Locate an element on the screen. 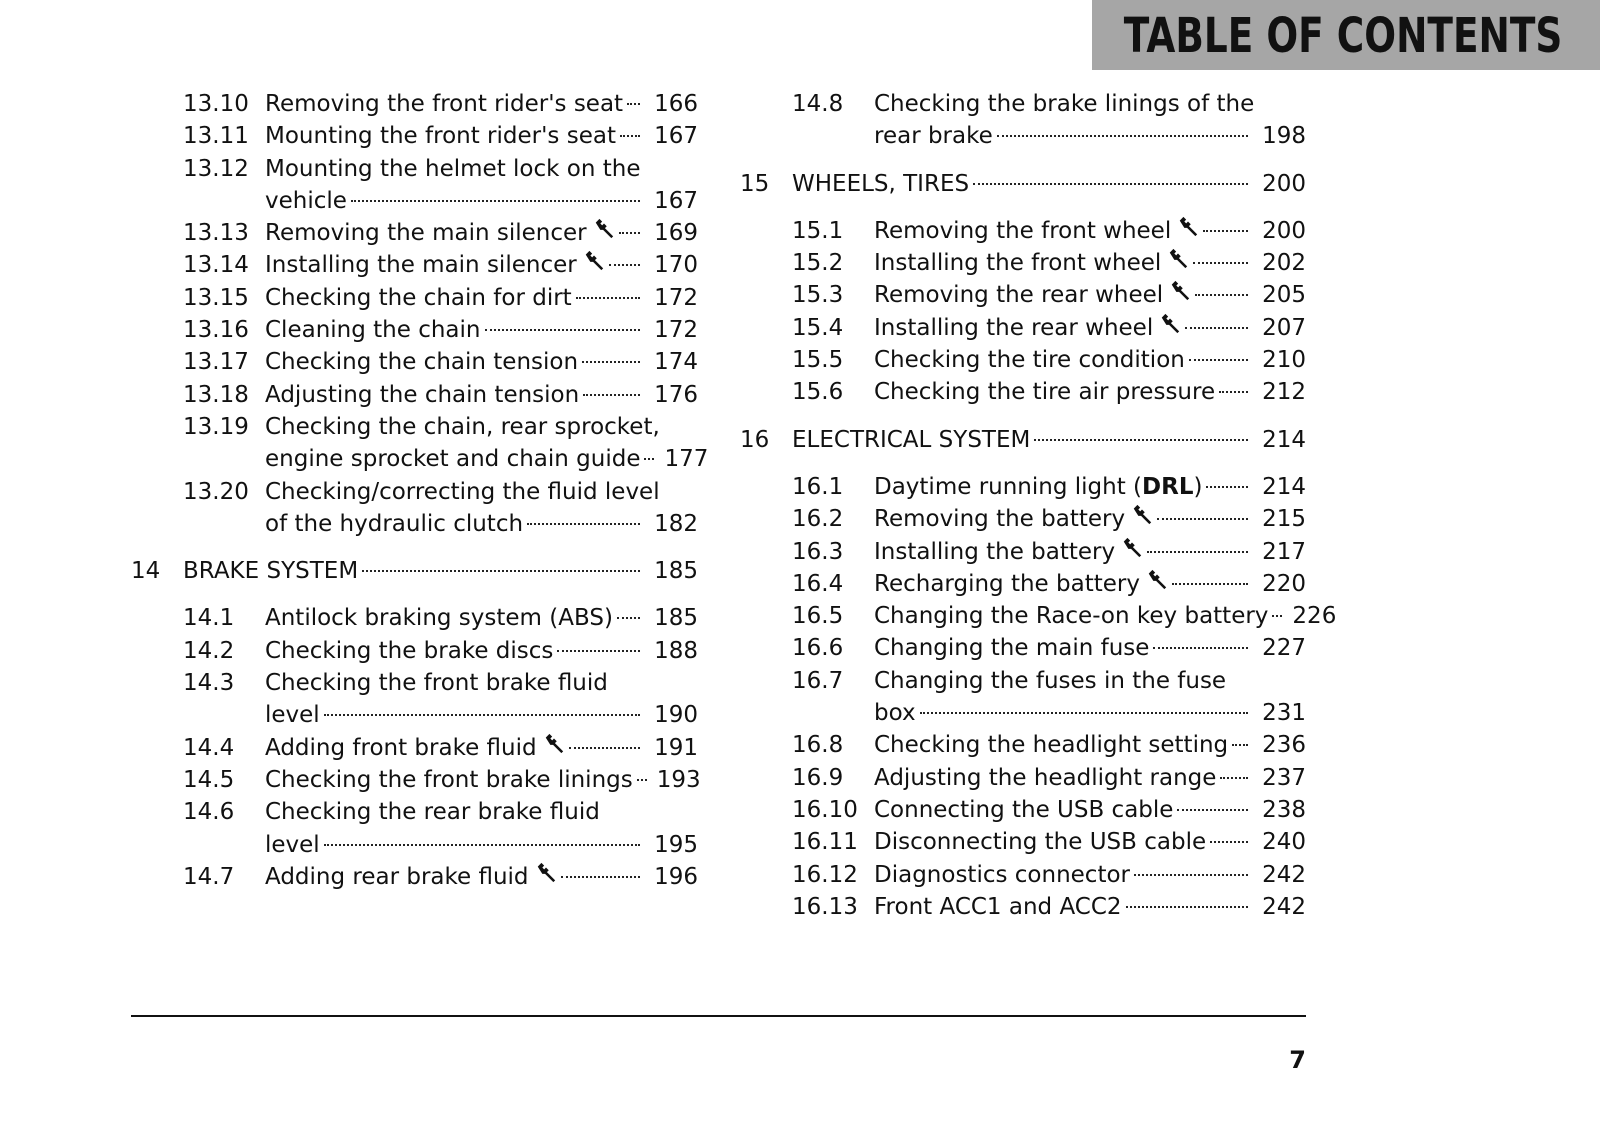 The image size is (1600, 1132). entry-title: vehicle is located at coordinates (306, 200).